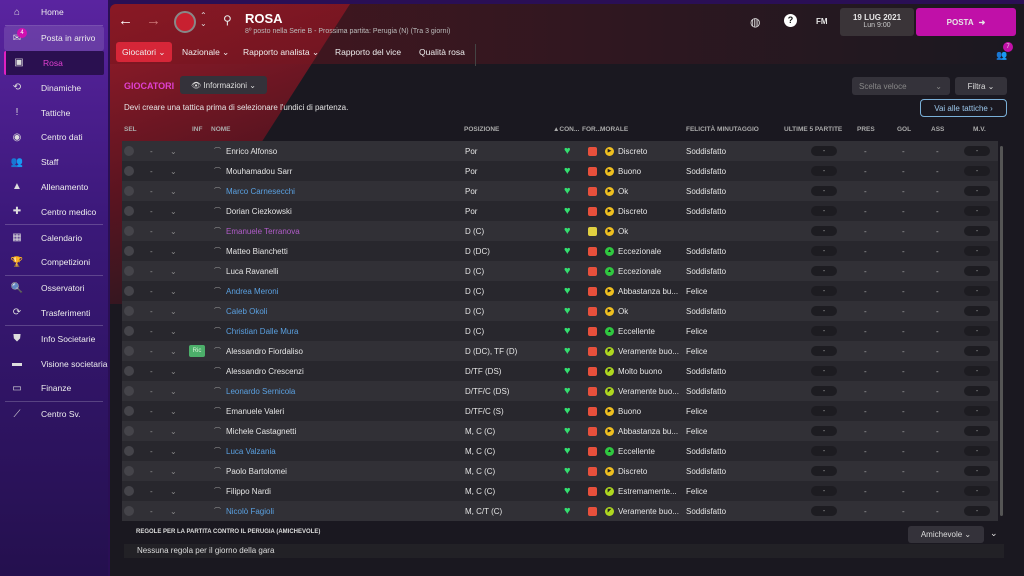 The width and height of the screenshot is (1024, 576). Describe the element at coordinates (265, 371) in the screenshot. I see `player-name: Alessandro Crescenzi` at that location.